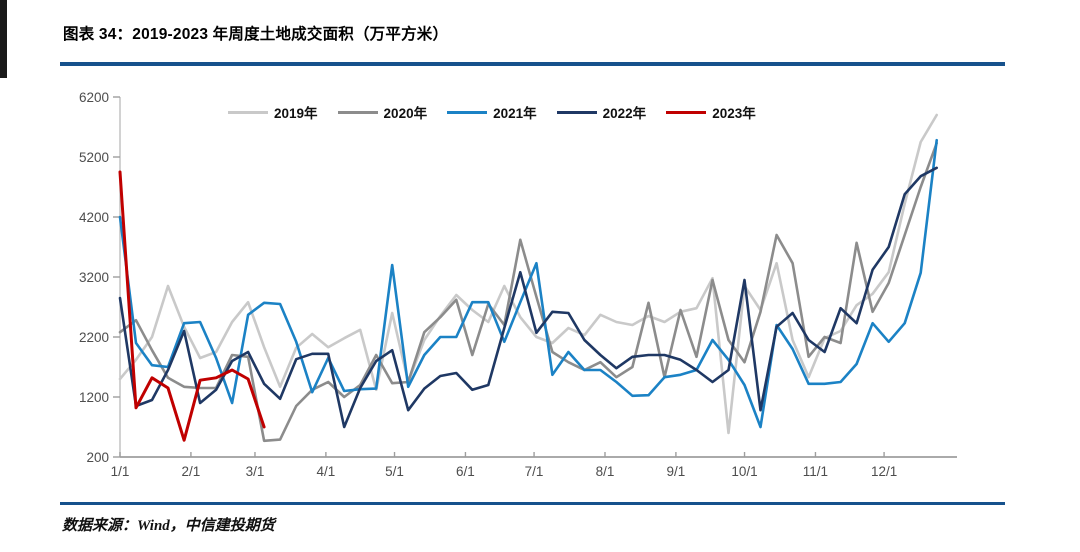 This screenshot has width=1080, height=552. What do you see at coordinates (465, 471) in the screenshot?
I see `x-axis-tick-label: 6/1` at bounding box center [465, 471].